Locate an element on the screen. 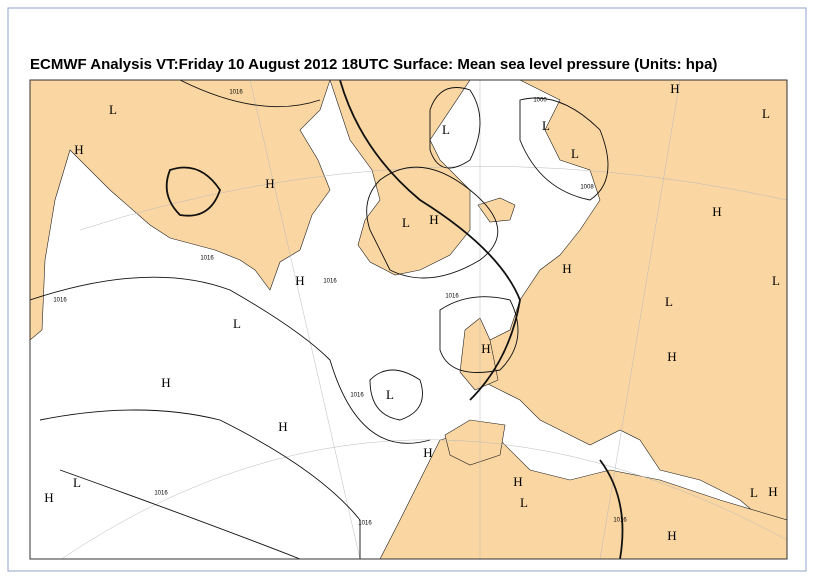 The image size is (814, 579). isobar-label: 1008 is located at coordinates (587, 188).